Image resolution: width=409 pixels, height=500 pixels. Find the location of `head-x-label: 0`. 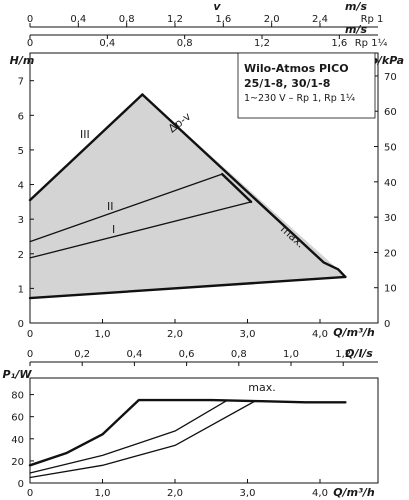

head-x-label: 0 is located at coordinates (30, 334).